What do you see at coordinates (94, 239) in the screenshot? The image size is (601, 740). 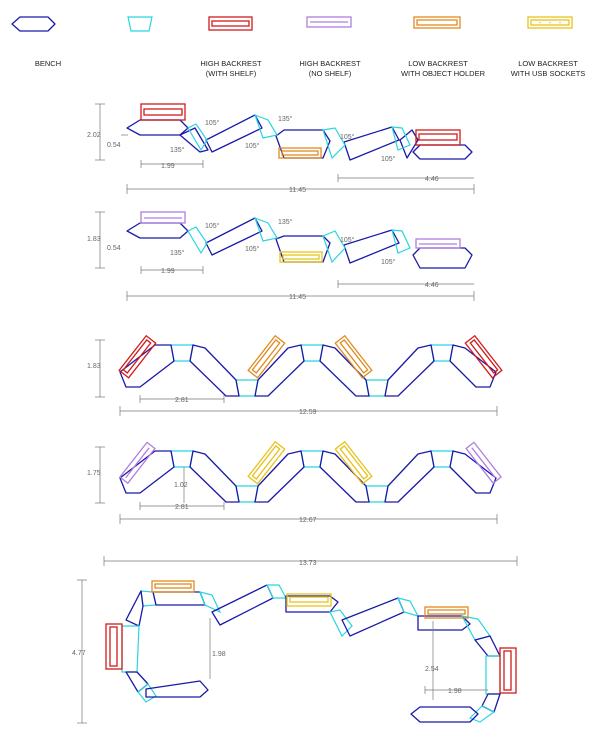 I see `config-2-height: 1.83` at bounding box center [94, 239].